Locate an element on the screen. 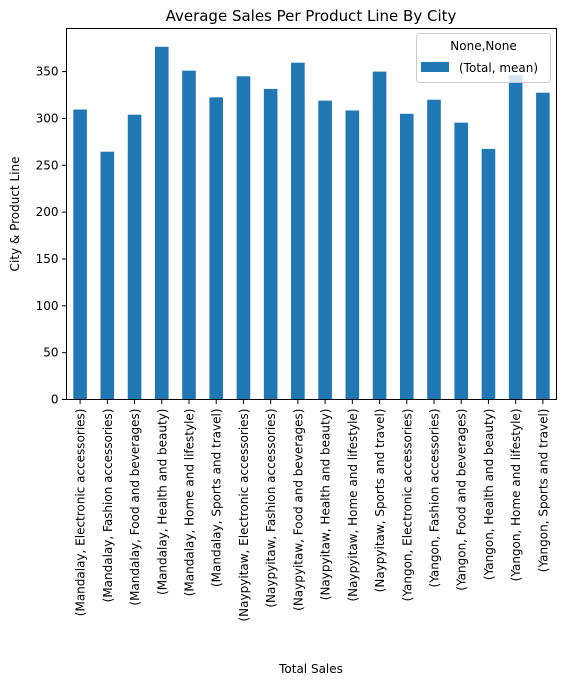  x-tick-label: (Mandalay, Food and beverages) is located at coordinates (135, 507).